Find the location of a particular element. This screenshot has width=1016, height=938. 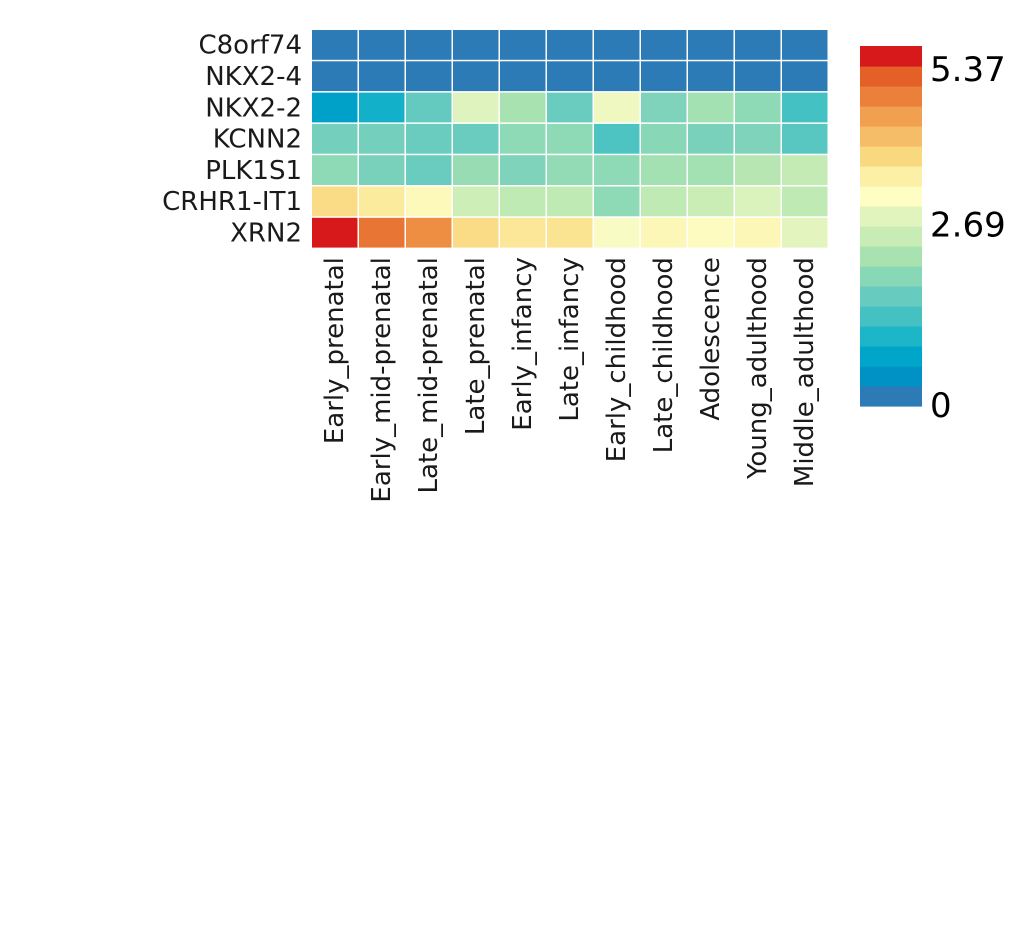

colorbar is located at coordinates (891, 226).